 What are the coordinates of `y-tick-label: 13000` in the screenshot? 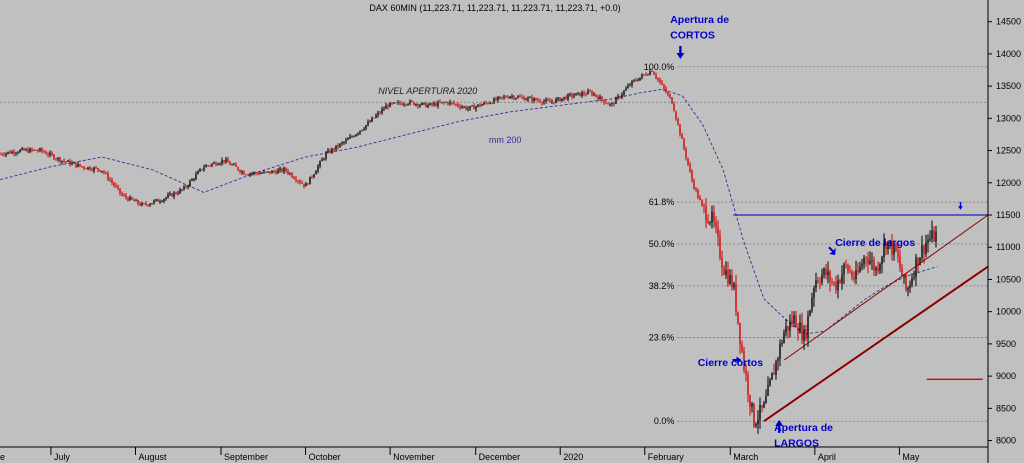 It's located at (1008, 118).